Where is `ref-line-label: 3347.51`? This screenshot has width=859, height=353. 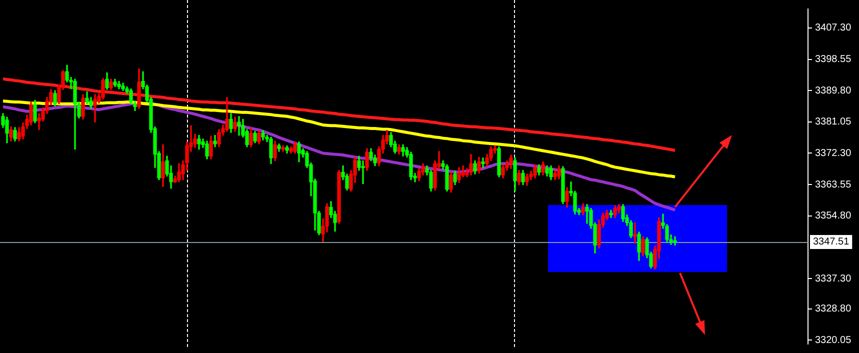 ref-line-label: 3347.51 is located at coordinates (831, 242).